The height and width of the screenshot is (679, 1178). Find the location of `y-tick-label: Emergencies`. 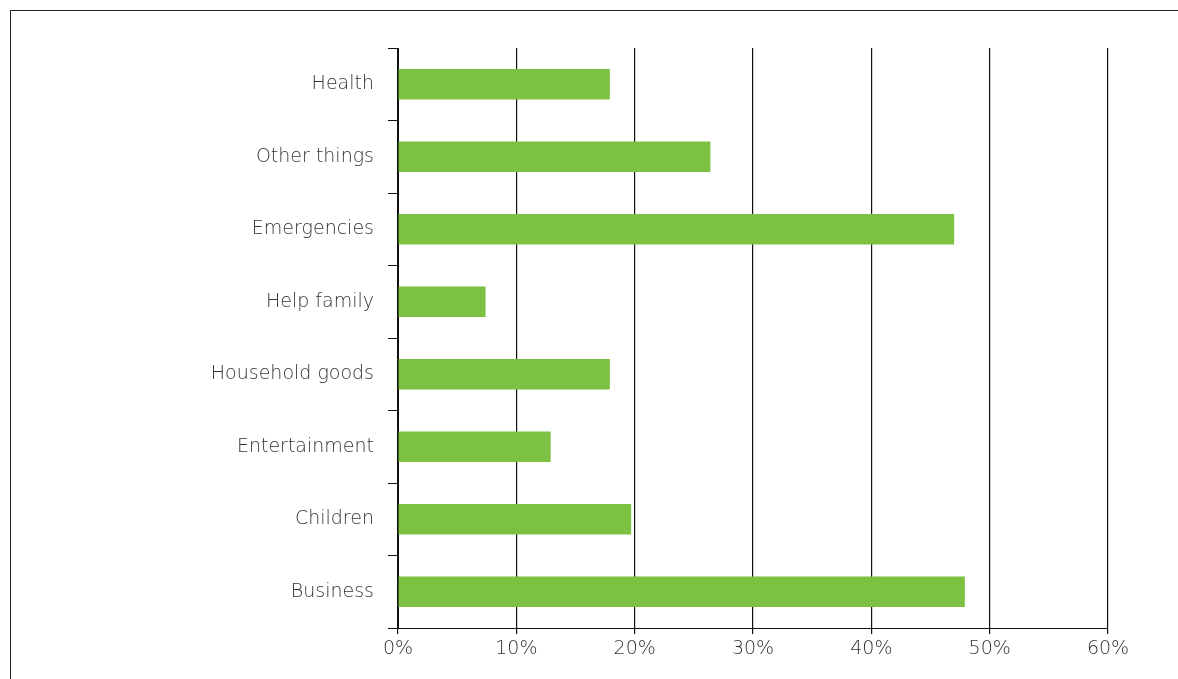

y-tick-label: Emergencies is located at coordinates (312, 227).